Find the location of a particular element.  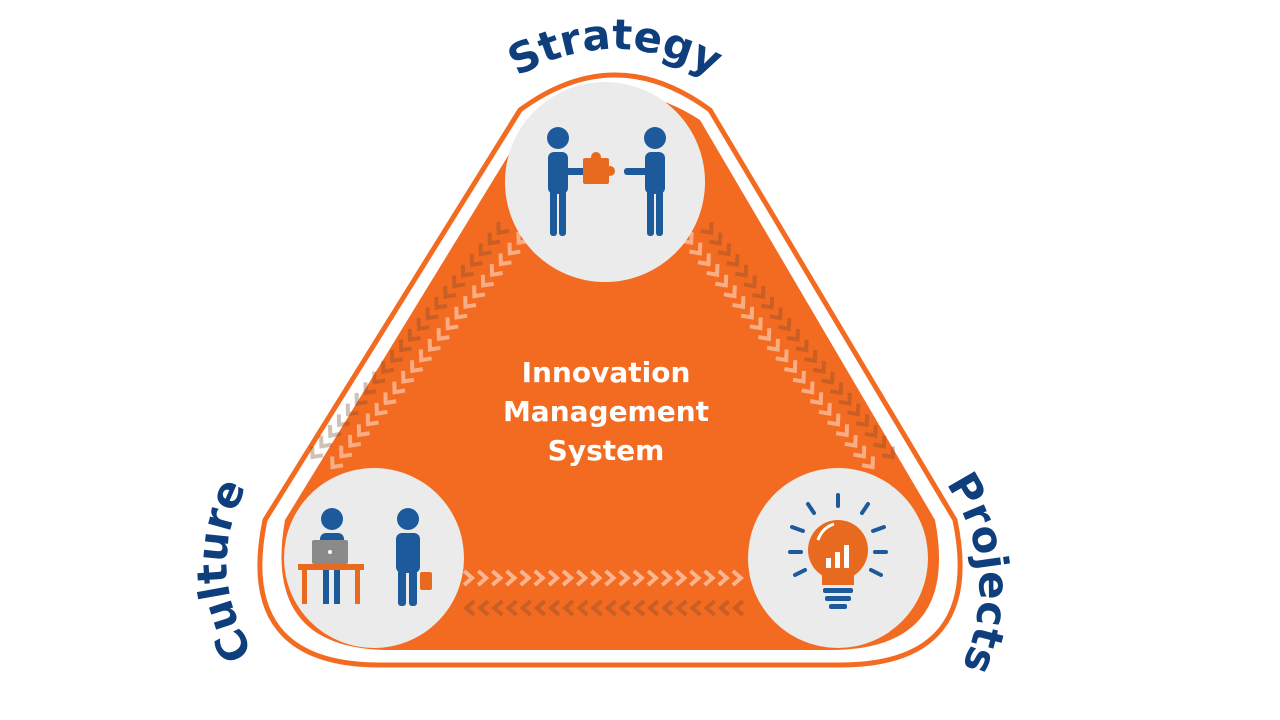

projects-node is located at coordinates (838, 558).